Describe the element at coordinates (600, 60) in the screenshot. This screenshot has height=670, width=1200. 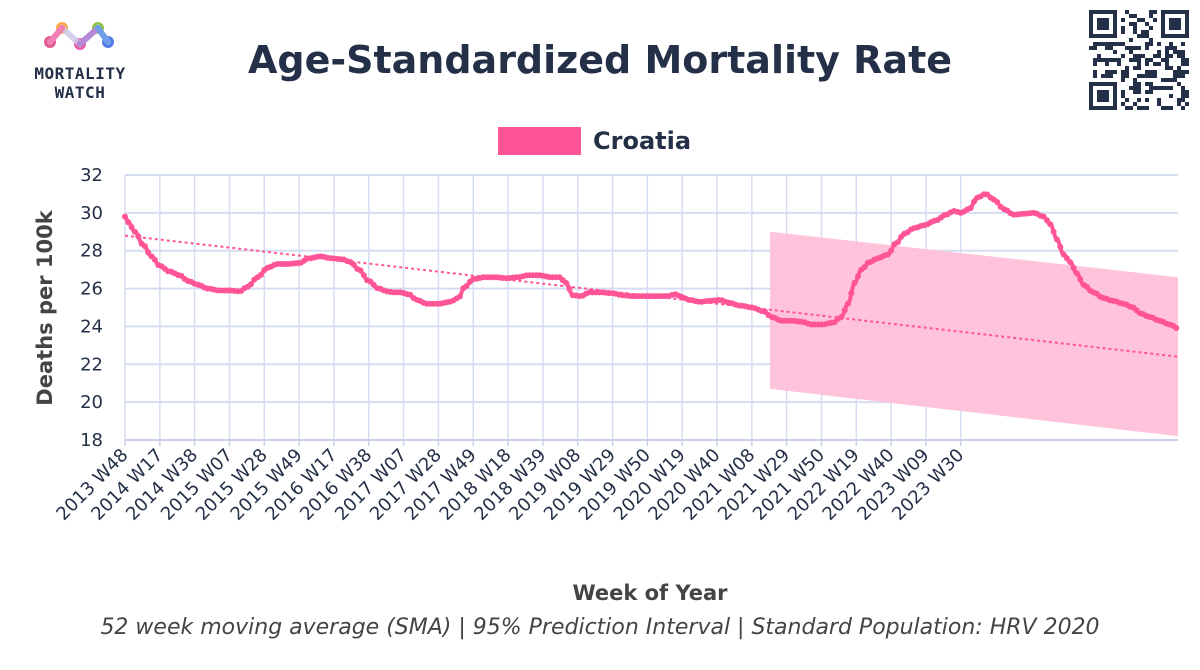
I see `chart-title: Age-Standardized Mortality Rate` at that location.